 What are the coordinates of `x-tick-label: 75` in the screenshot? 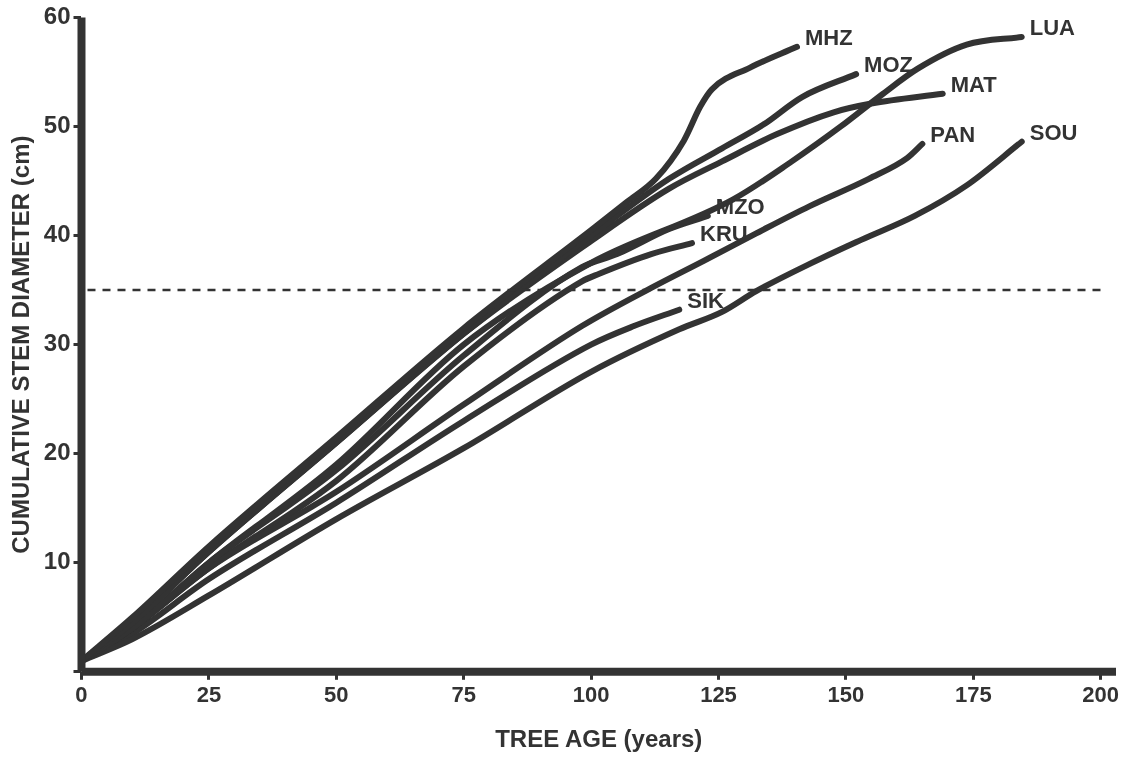 It's located at (463, 695).